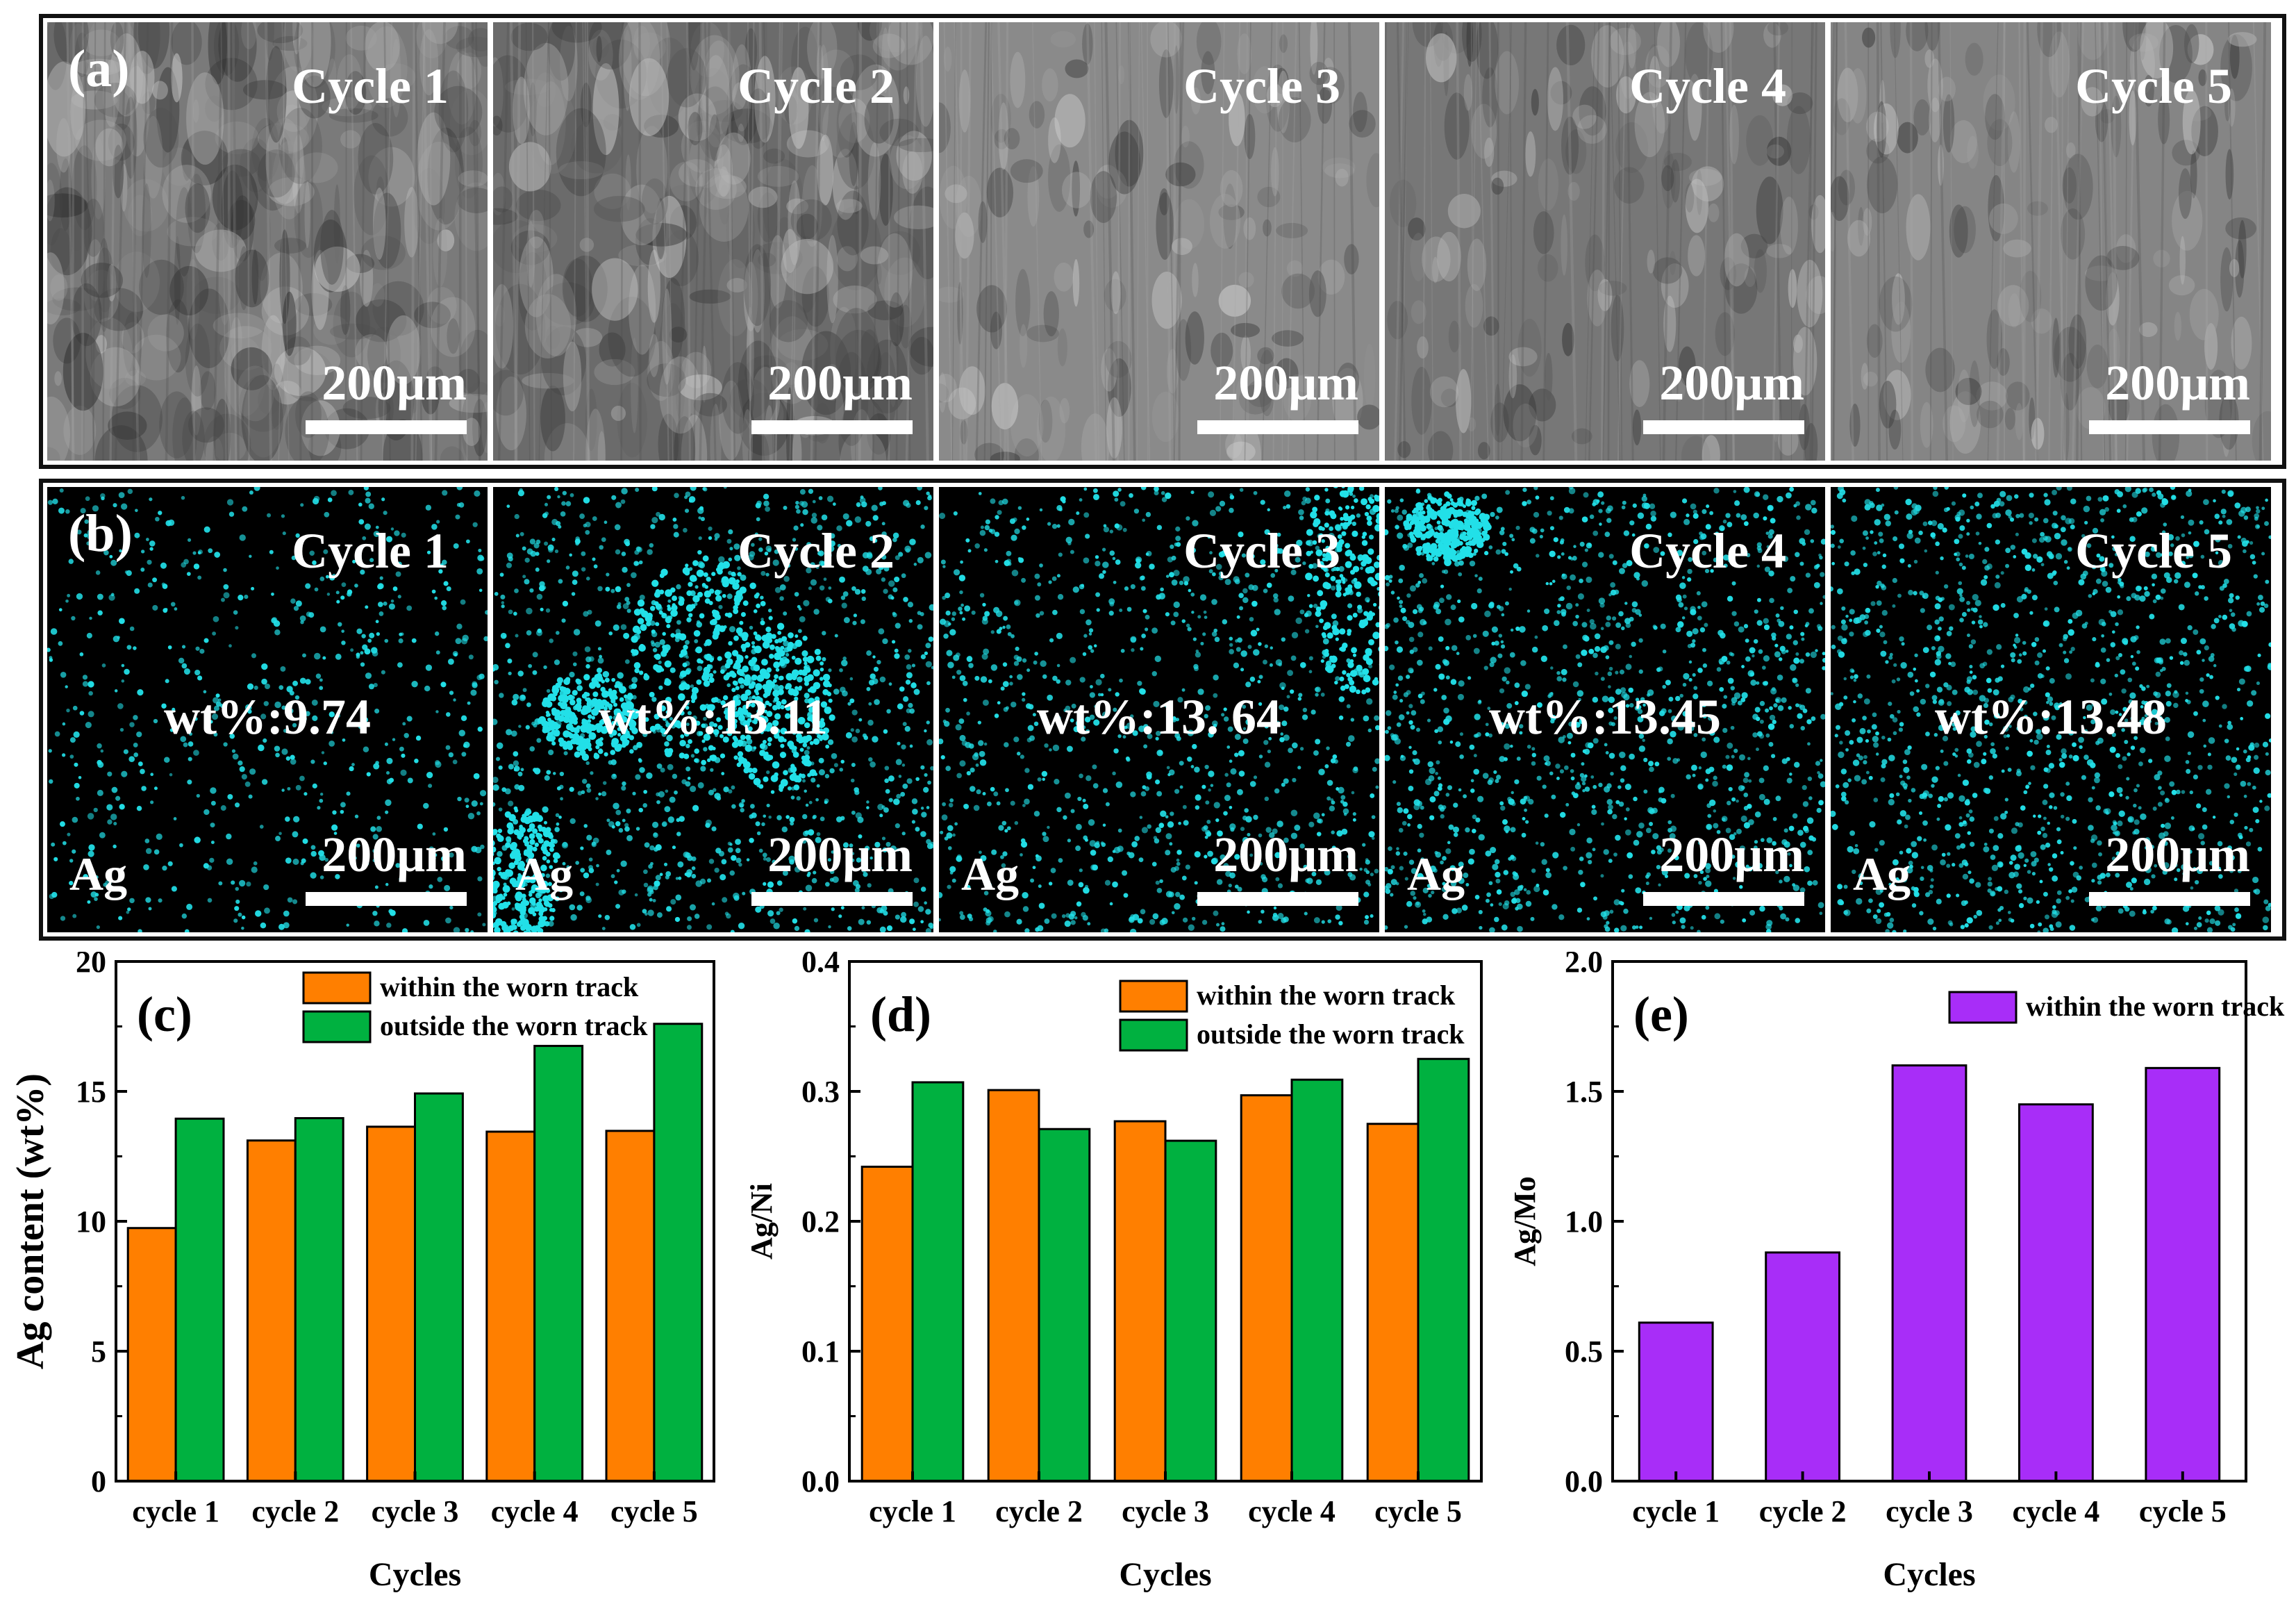 The height and width of the screenshot is (1602, 2296). I want to click on sem-panel: Cycle 3 200μm, so click(1159, 241).